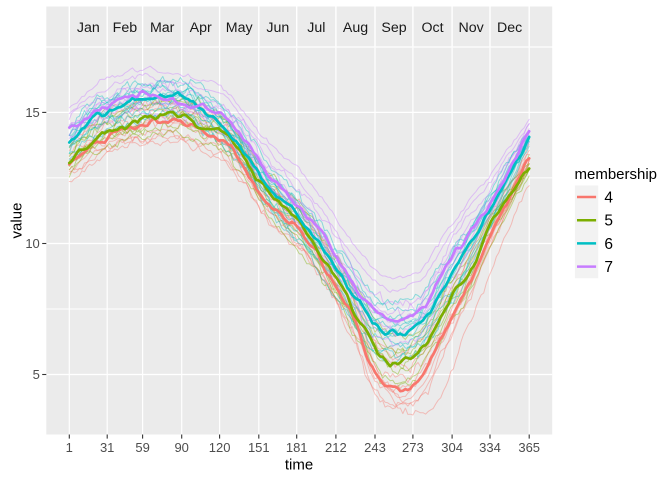 The height and width of the screenshot is (485, 672). I want to click on svg-text: 181, so click(297, 447).